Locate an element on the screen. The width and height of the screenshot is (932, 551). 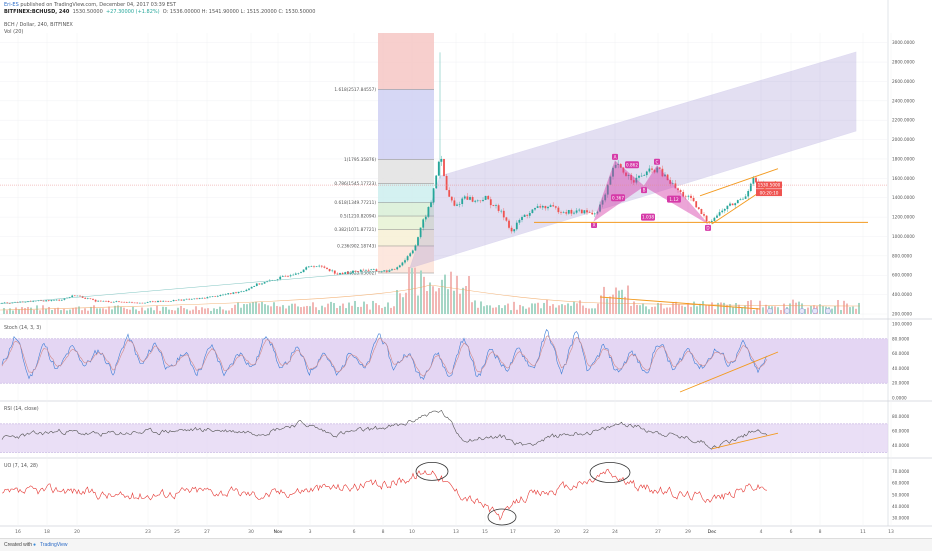
stoch-title: Stoch (14, 3, 3) is located at coordinates (22, 328).